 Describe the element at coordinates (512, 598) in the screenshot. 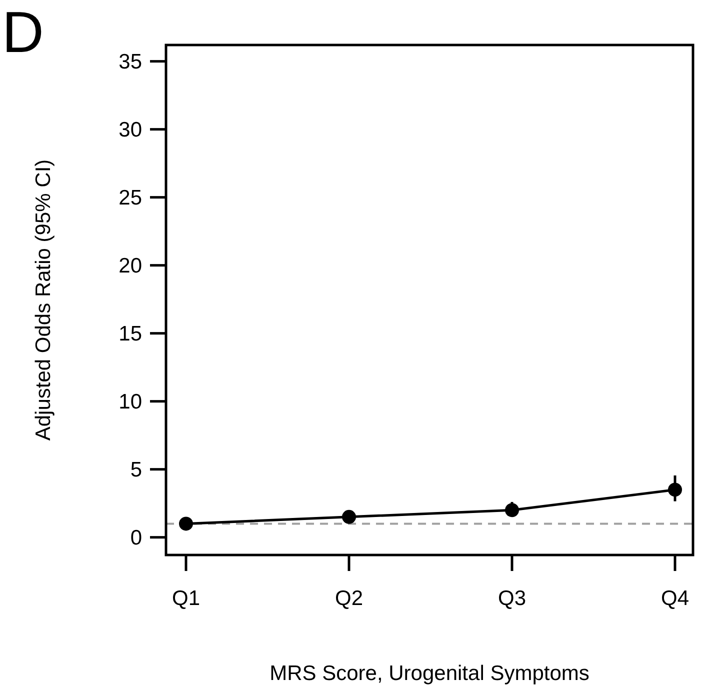

I see `x-tick-label: Q3` at that location.